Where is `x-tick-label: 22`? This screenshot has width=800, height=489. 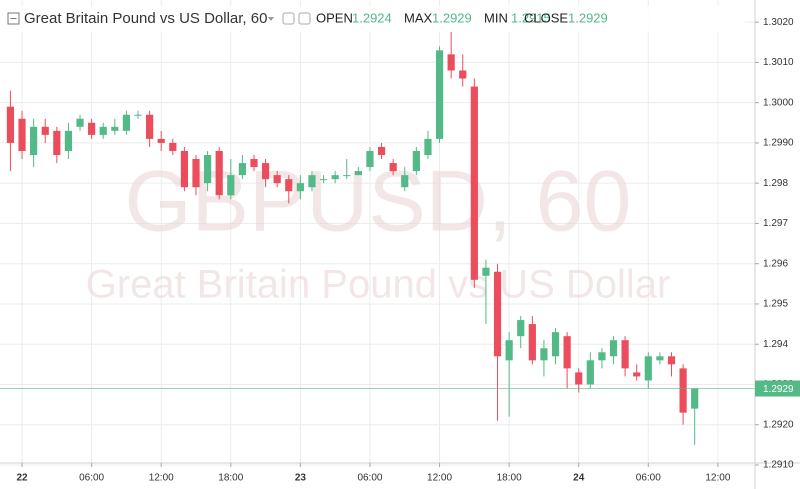
x-tick-label: 22 is located at coordinates (22, 478).